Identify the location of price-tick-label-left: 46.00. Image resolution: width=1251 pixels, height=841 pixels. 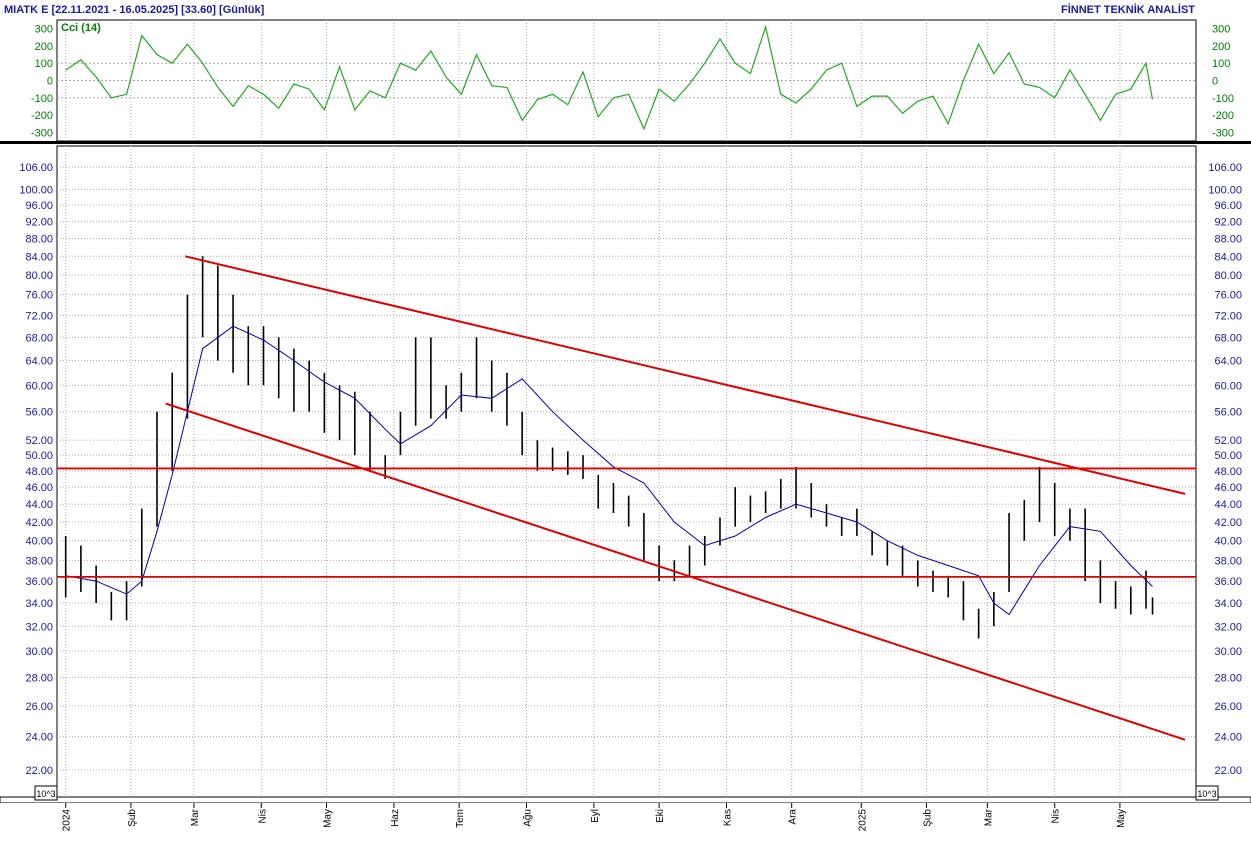
(39, 488).